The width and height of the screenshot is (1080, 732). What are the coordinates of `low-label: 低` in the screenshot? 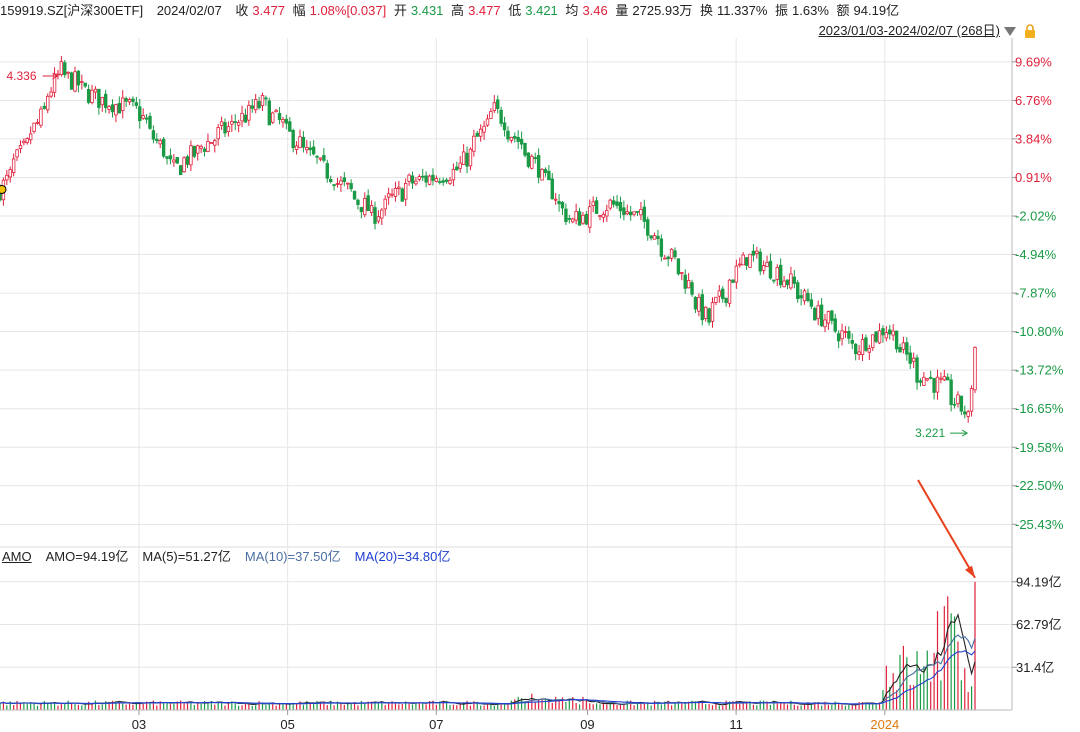 It's located at (515, 10).